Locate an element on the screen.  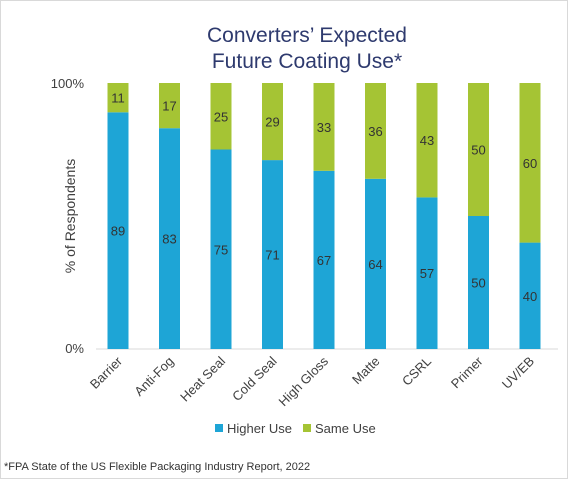
data-label-same-use-anti-fog: 17 is located at coordinates (169, 106).